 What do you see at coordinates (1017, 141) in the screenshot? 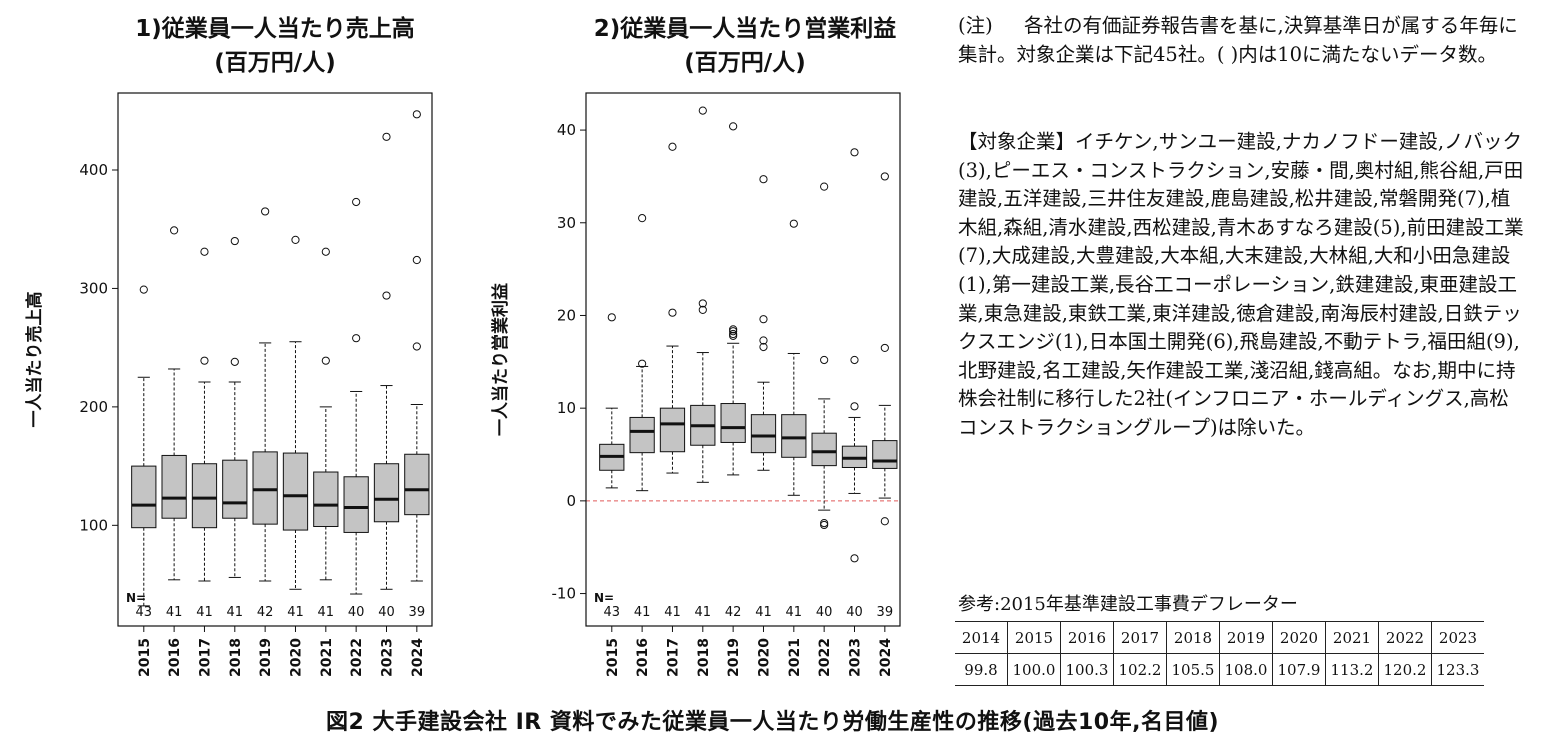
I see `target-companies-head: 【対象企業】` at bounding box center [1017, 141].